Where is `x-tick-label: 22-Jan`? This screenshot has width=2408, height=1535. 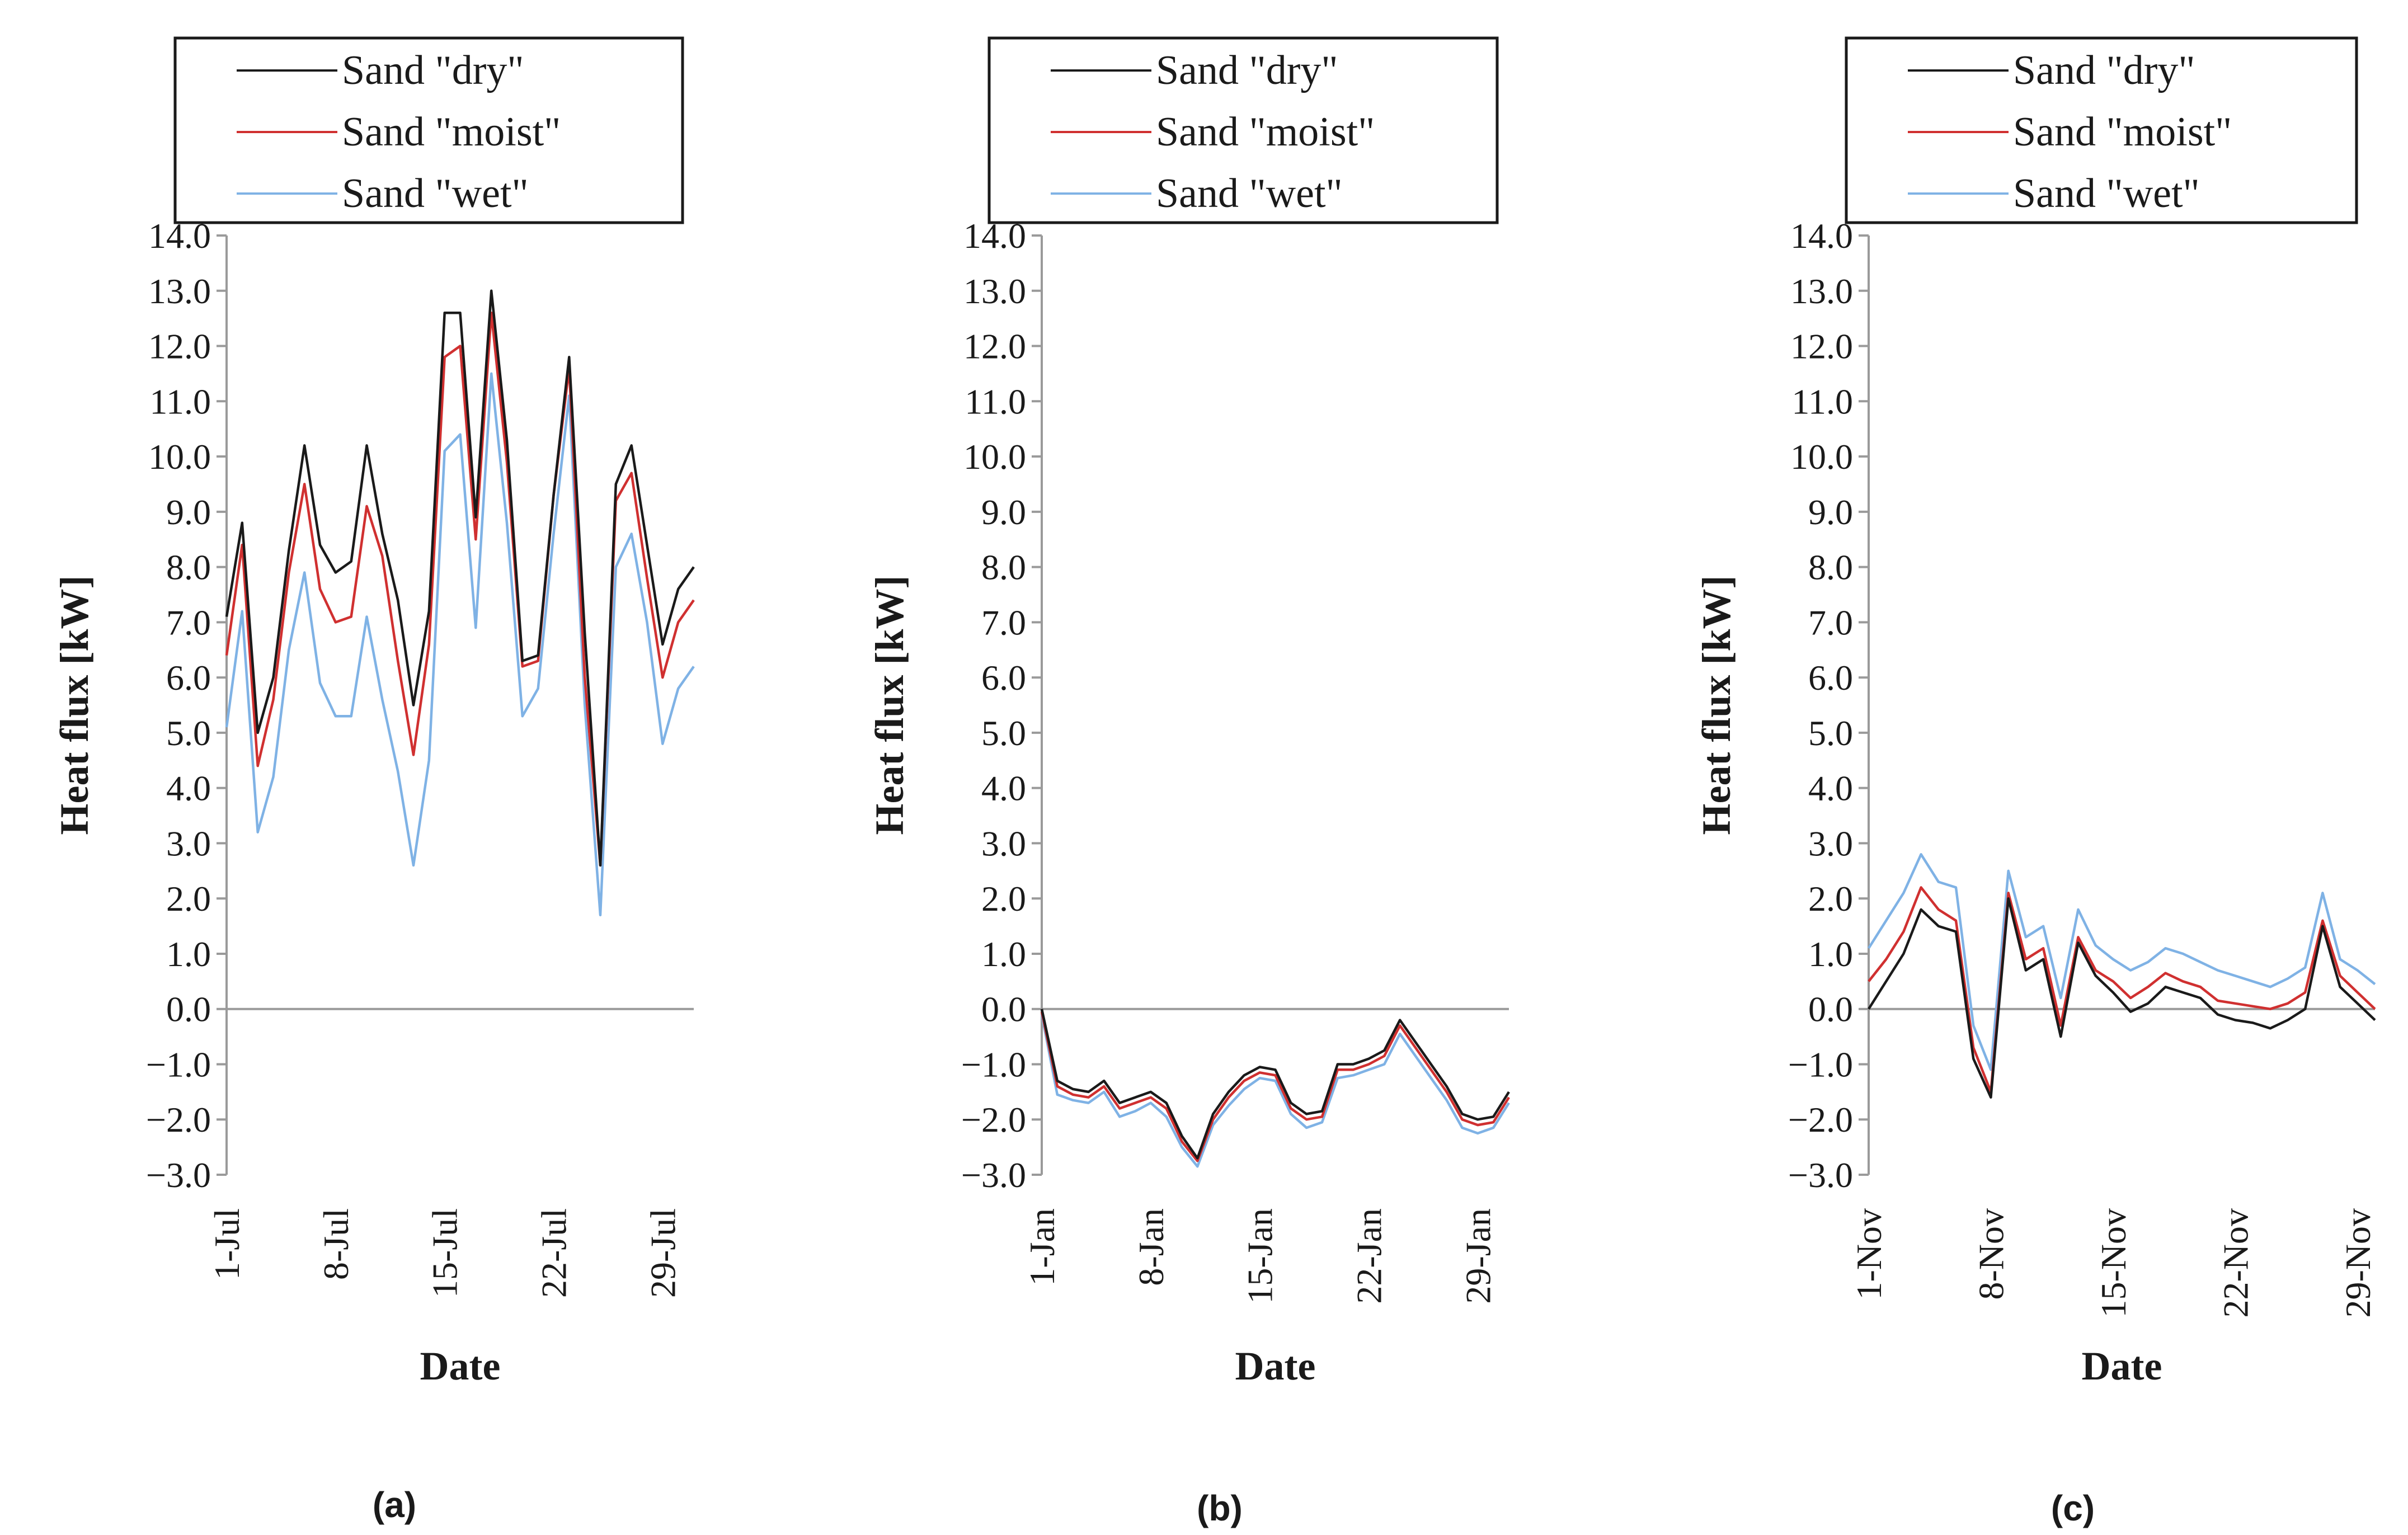 x-tick-label: 22-Jan is located at coordinates (1369, 1256).